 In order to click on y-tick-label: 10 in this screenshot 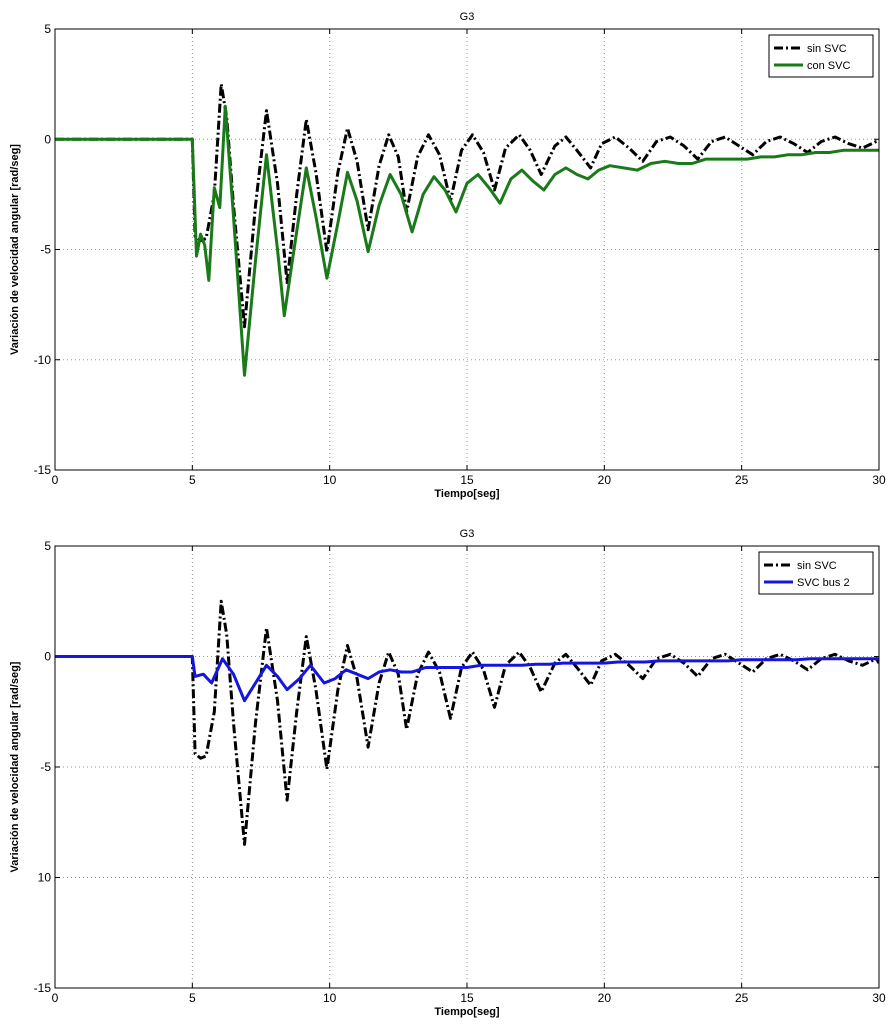, I will do `click(45, 878)`.